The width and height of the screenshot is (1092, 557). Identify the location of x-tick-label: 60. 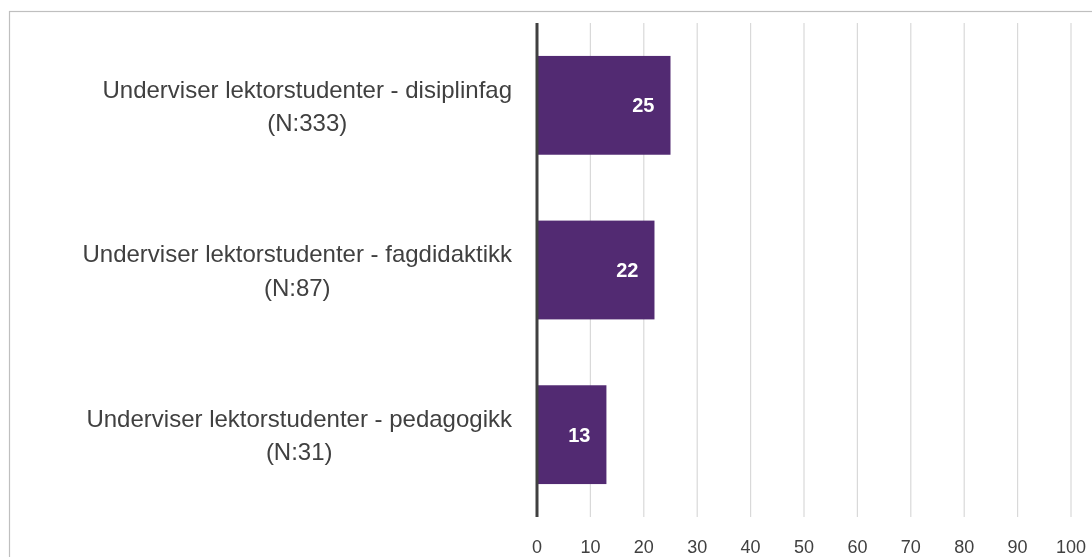
(857, 547).